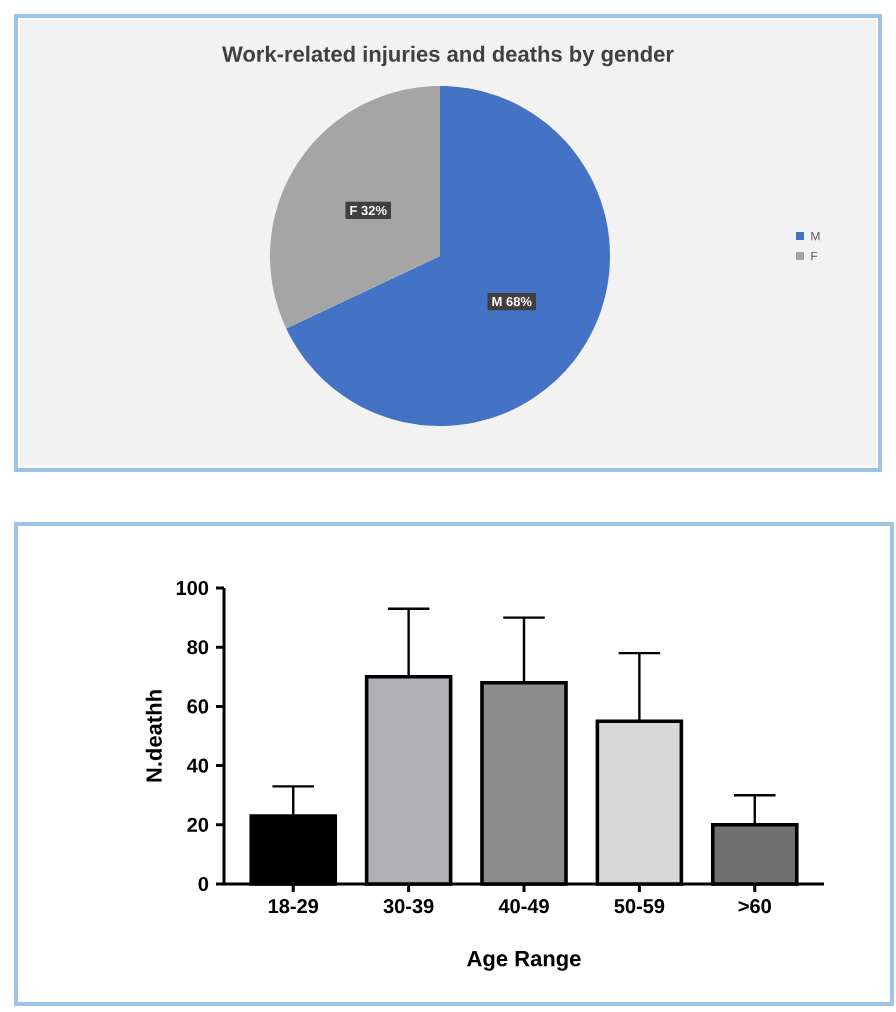 The width and height of the screenshot is (896, 1012). I want to click on y-tick-label: 60, so click(198, 706).